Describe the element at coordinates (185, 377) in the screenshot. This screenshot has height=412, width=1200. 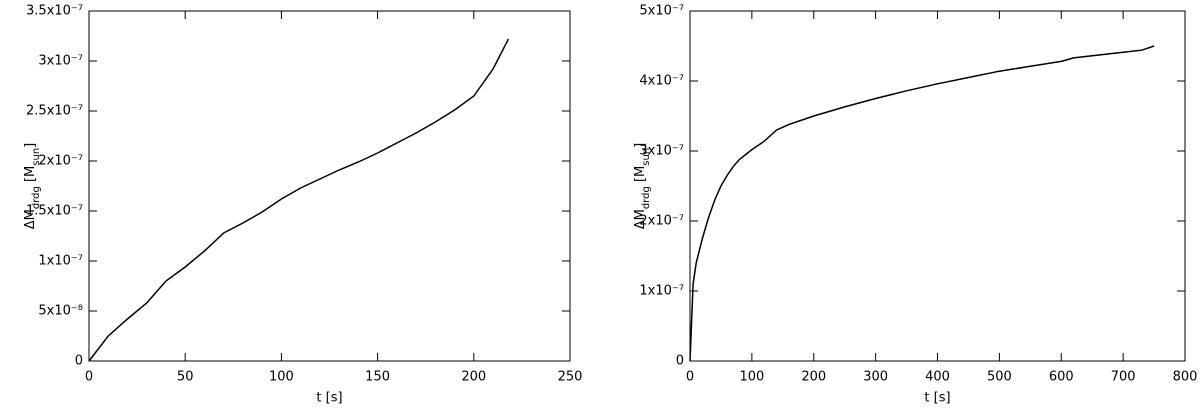
I see `x-tick-label: 50` at that location.